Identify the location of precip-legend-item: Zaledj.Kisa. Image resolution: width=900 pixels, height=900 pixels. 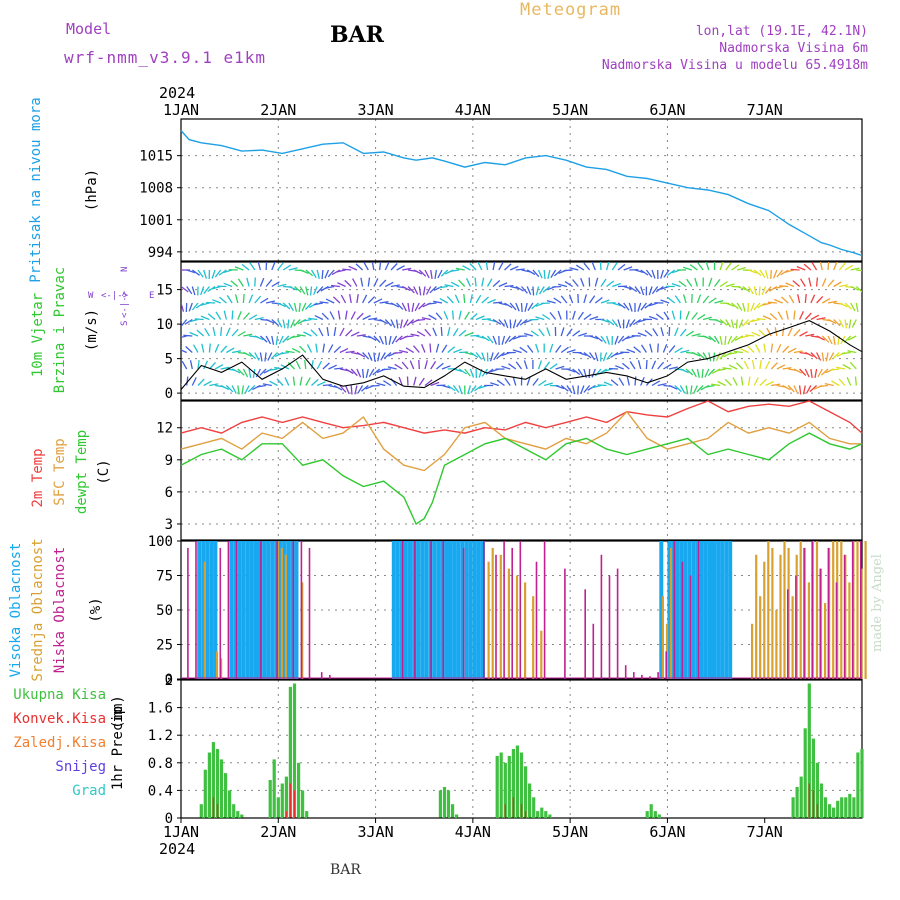
(59, 743).